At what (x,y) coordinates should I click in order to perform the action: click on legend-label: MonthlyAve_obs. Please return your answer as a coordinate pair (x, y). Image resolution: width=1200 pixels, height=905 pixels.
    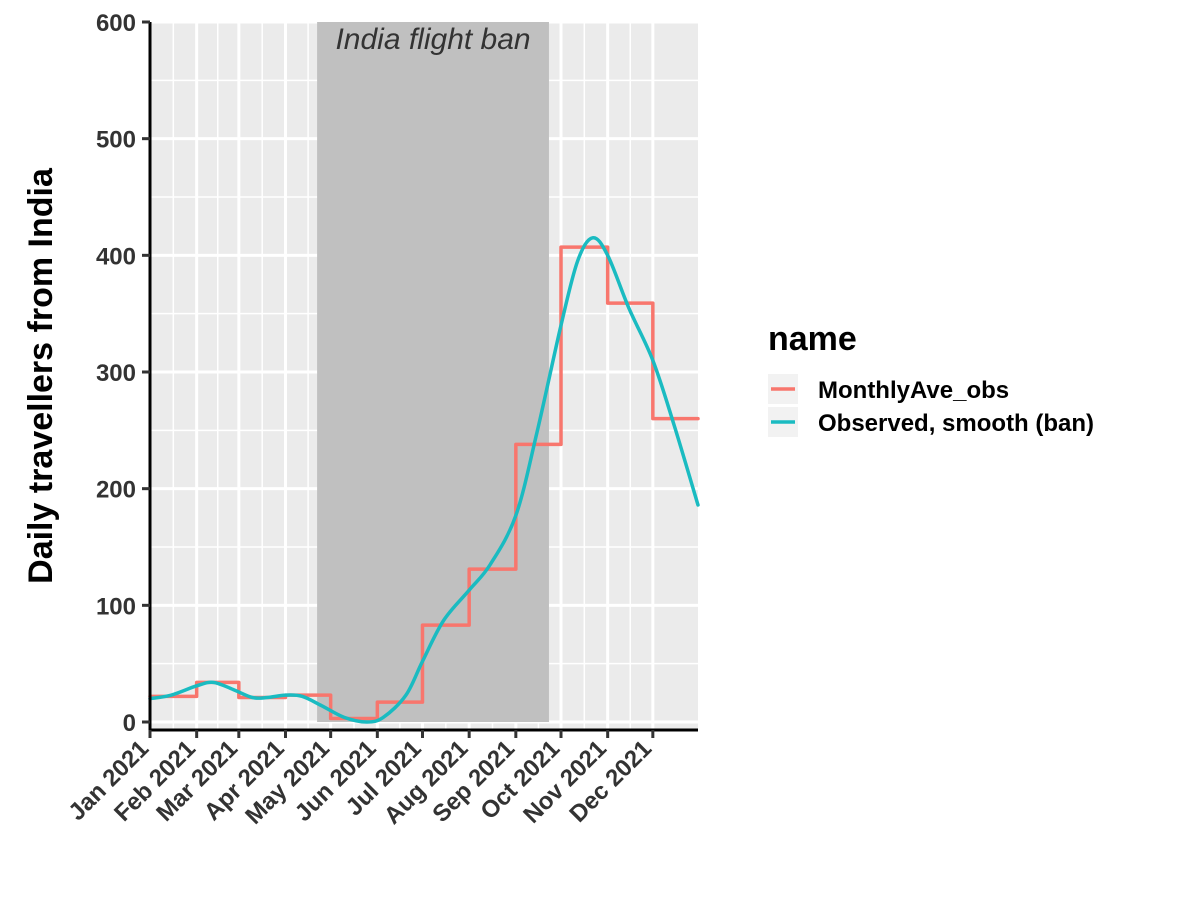
    Looking at the image, I should click on (913, 390).